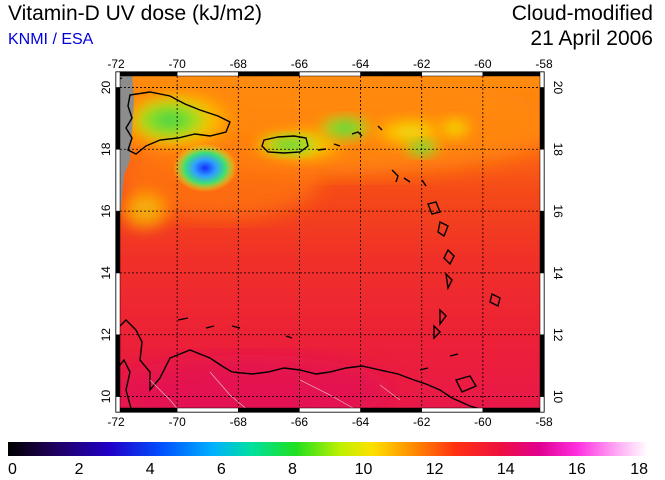 The image size is (665, 480). I want to click on lat-tick-label-right: 14, so click(558, 273).